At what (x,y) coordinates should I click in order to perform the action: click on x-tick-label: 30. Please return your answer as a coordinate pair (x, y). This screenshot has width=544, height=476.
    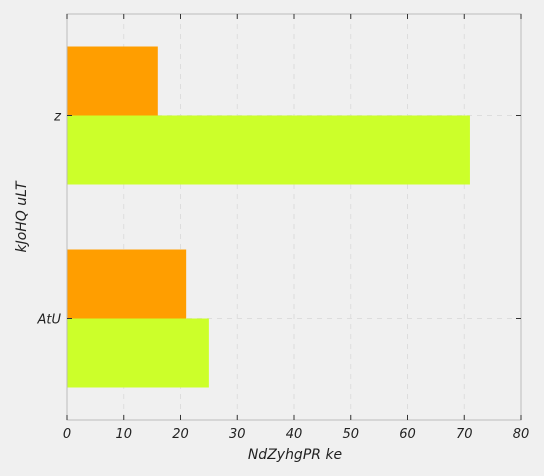
    Looking at the image, I should click on (237, 434).